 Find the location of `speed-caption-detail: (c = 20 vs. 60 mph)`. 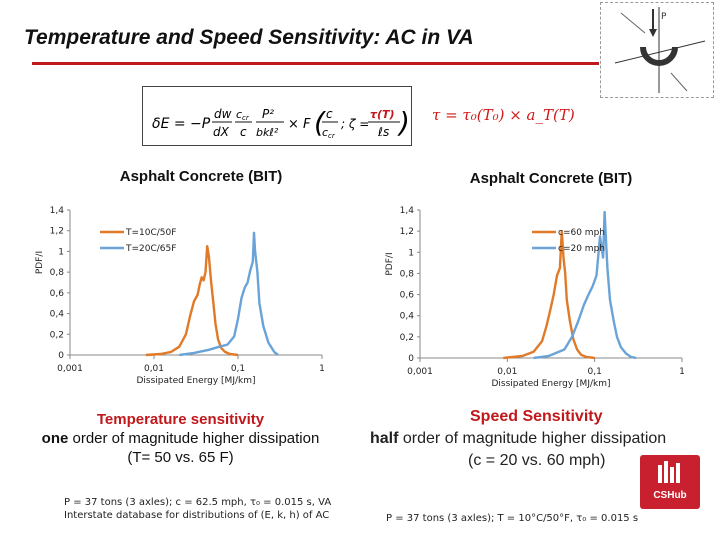

speed-caption-detail: (c = 20 vs. 60 mph) is located at coordinates (537, 460).